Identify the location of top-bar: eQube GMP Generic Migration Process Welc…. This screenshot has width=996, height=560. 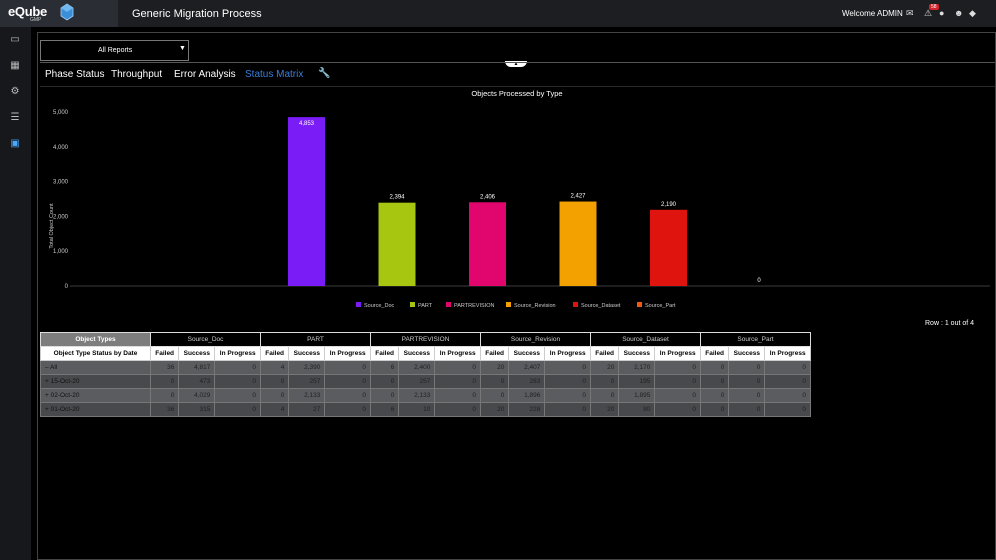
(498, 13).